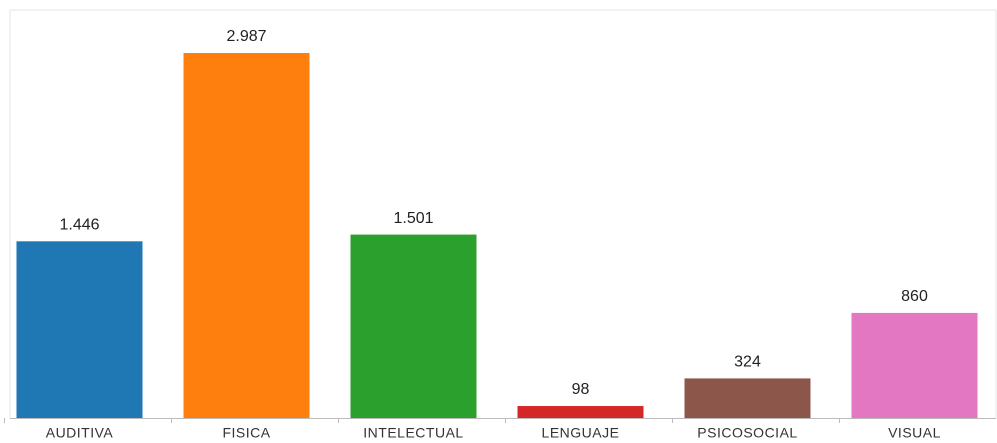 The width and height of the screenshot is (997, 443). Describe the element at coordinates (581, 433) in the screenshot. I see `x-tick-label: LENGUAJE` at that location.